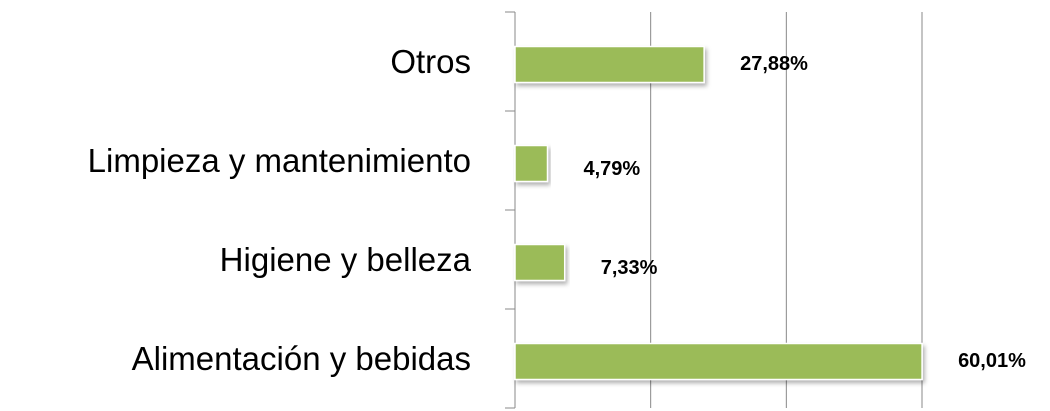 Image resolution: width=1050 pixels, height=411 pixels. What do you see at coordinates (611, 169) in the screenshot?
I see `value-label: 4,79%` at bounding box center [611, 169].